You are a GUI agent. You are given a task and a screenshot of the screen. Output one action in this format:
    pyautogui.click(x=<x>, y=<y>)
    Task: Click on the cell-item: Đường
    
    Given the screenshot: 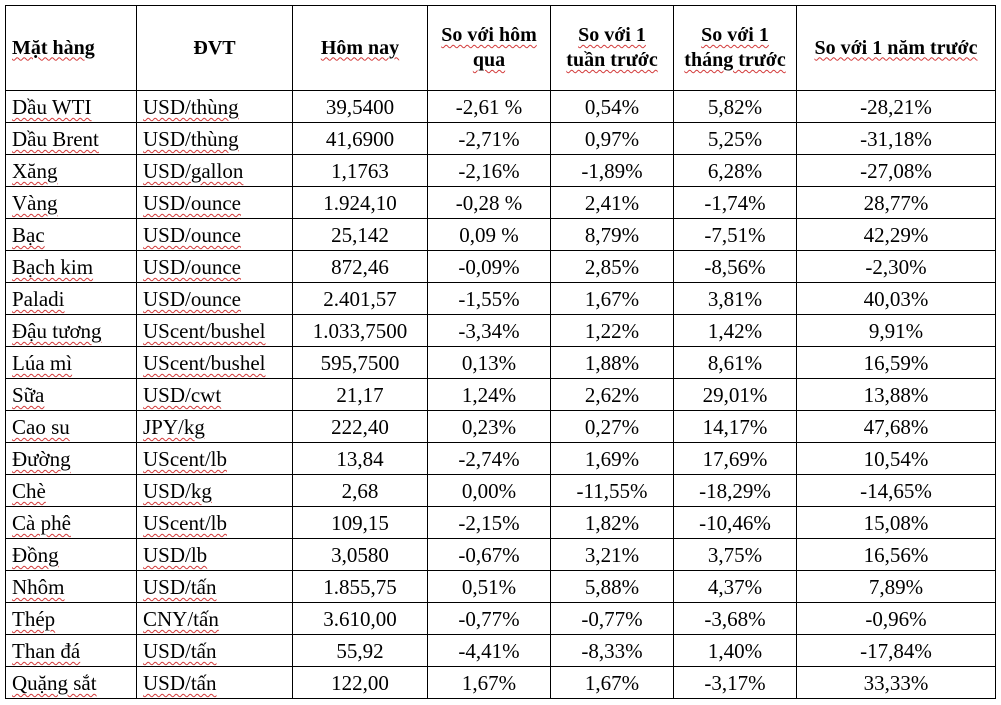 What is the action you would take?
    pyautogui.click(x=71, y=458)
    